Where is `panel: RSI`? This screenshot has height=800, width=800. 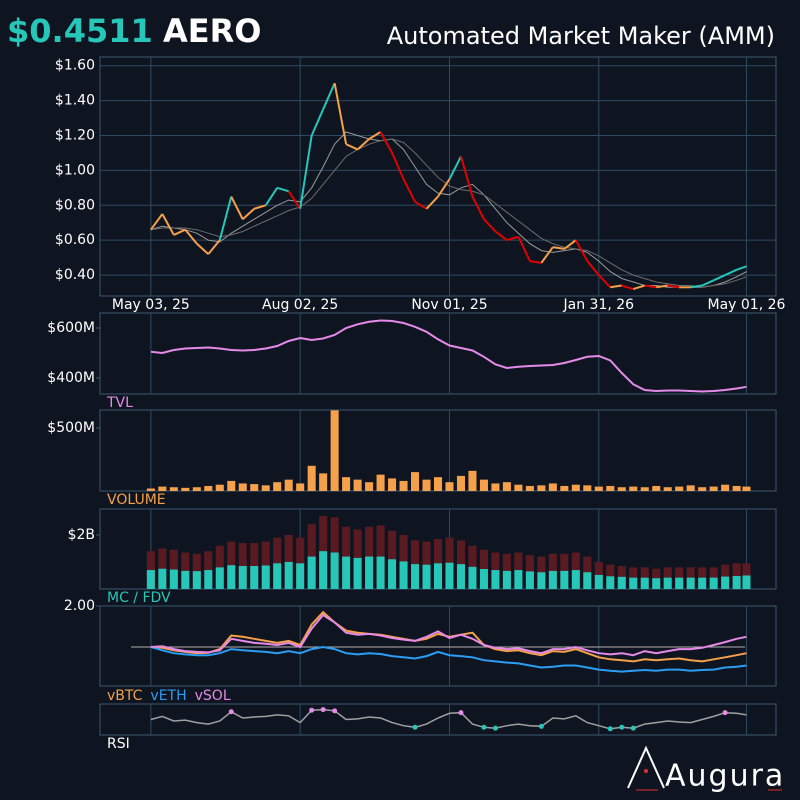
panel: RSI is located at coordinates (438, 727).